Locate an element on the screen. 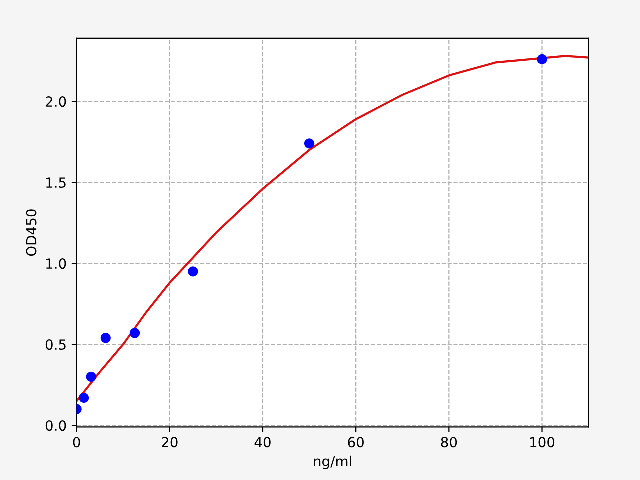  y-tick-label: 1.0 is located at coordinates (56, 264).